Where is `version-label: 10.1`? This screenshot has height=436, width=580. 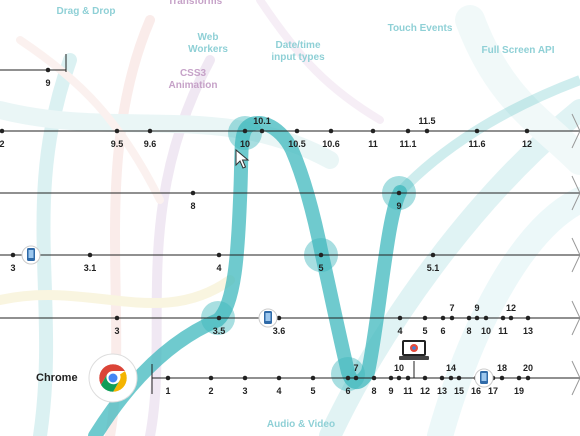
version-label: 10.1 is located at coordinates (262, 121).